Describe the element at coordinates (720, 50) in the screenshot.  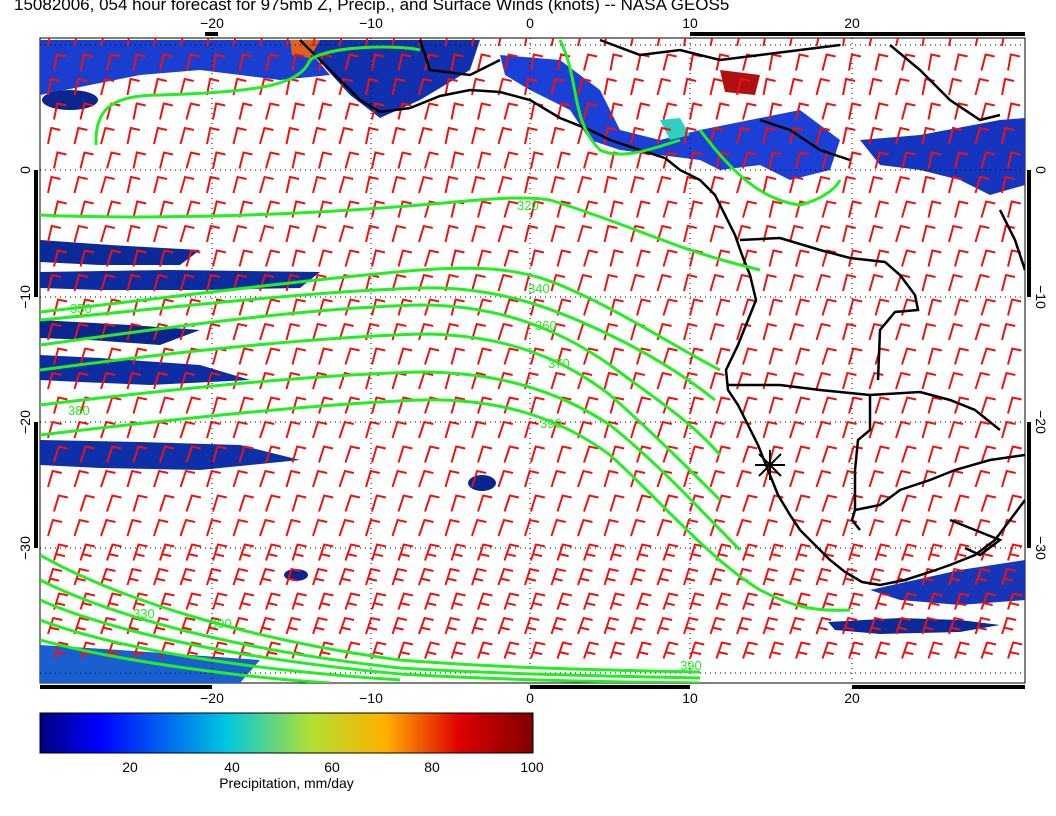
I see `border` at that location.